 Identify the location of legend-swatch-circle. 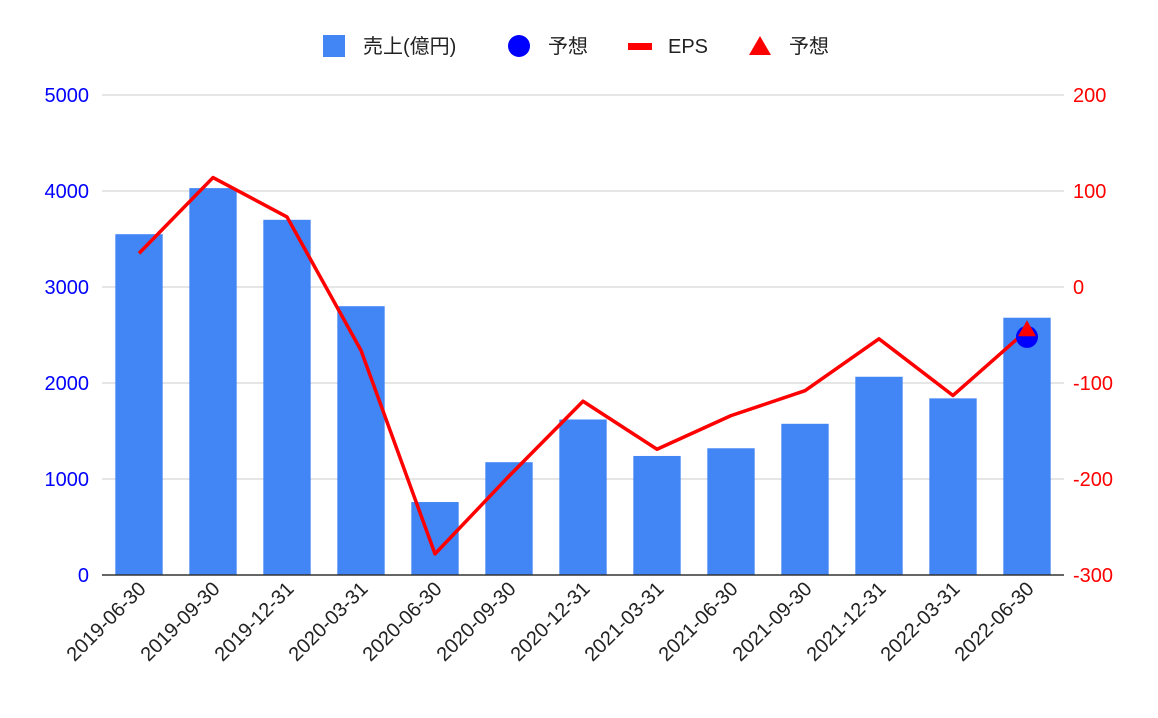
(519, 46).